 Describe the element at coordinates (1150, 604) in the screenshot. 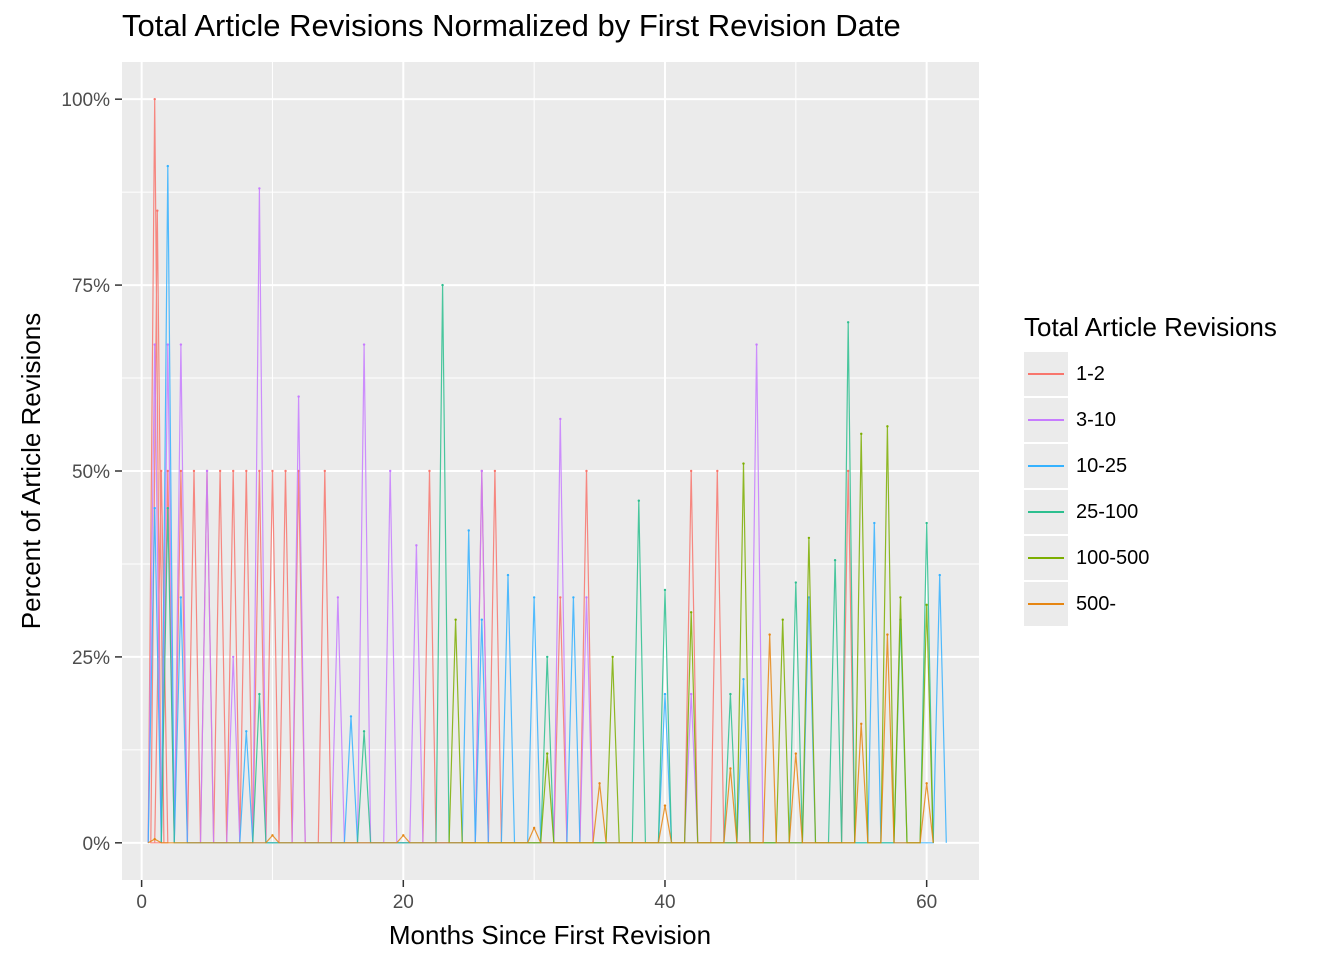

I see `legend-item: 500-` at that location.